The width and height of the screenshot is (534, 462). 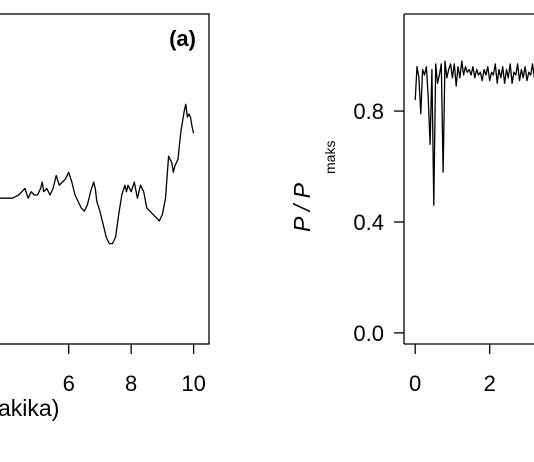 What do you see at coordinates (368, 222) in the screenshot?
I see `panel-b-y-tick-label: 0.4` at bounding box center [368, 222].